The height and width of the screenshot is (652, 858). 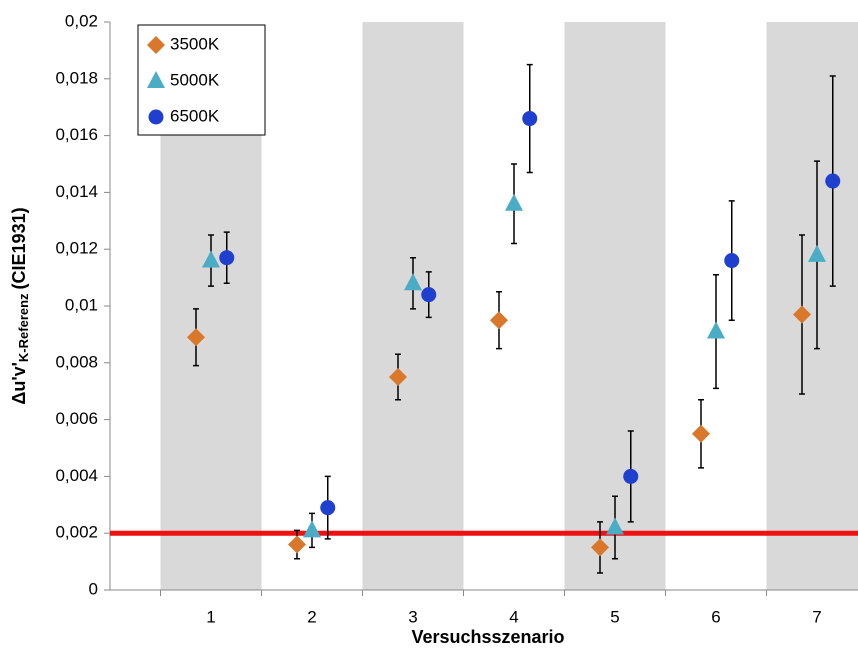 I want to click on legend-label: 5000K, so click(x=195, y=79).